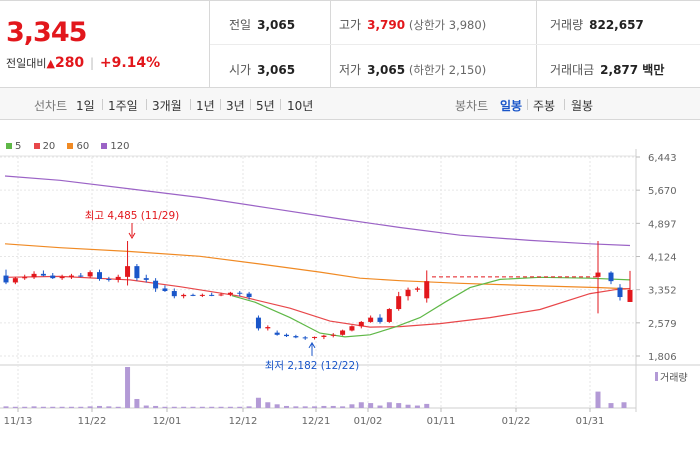 This screenshot has width=700, height=450. Describe the element at coordinates (662, 324) in the screenshot. I see `y-tick-label: 2,579` at that location.